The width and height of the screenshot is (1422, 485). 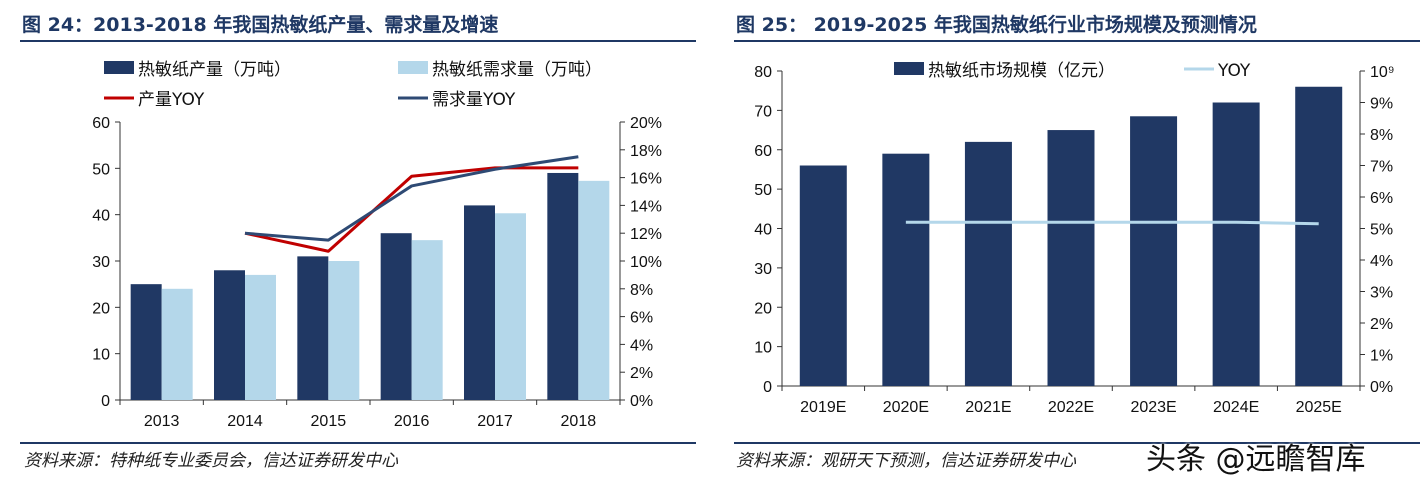 I want to click on y-tick-label: 80, so click(x=763, y=72).